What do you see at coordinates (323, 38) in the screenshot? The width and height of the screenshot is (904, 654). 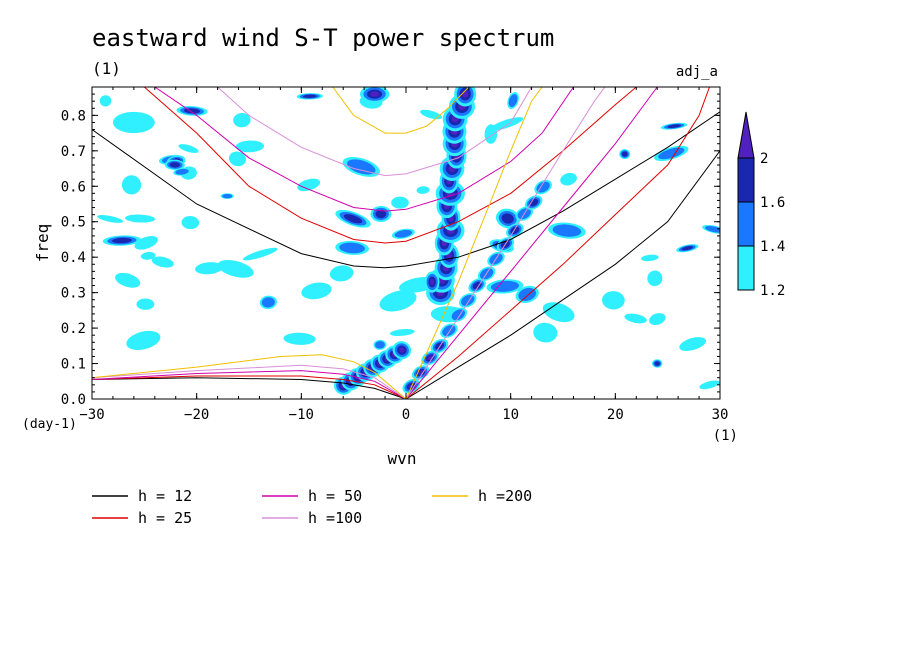 I see `chart-title: eastward wind S-T power spectrum` at bounding box center [323, 38].